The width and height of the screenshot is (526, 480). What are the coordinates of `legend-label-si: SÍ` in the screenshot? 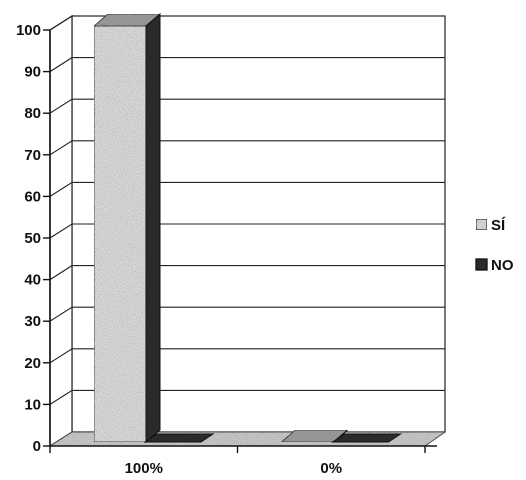 It's located at (498, 225).